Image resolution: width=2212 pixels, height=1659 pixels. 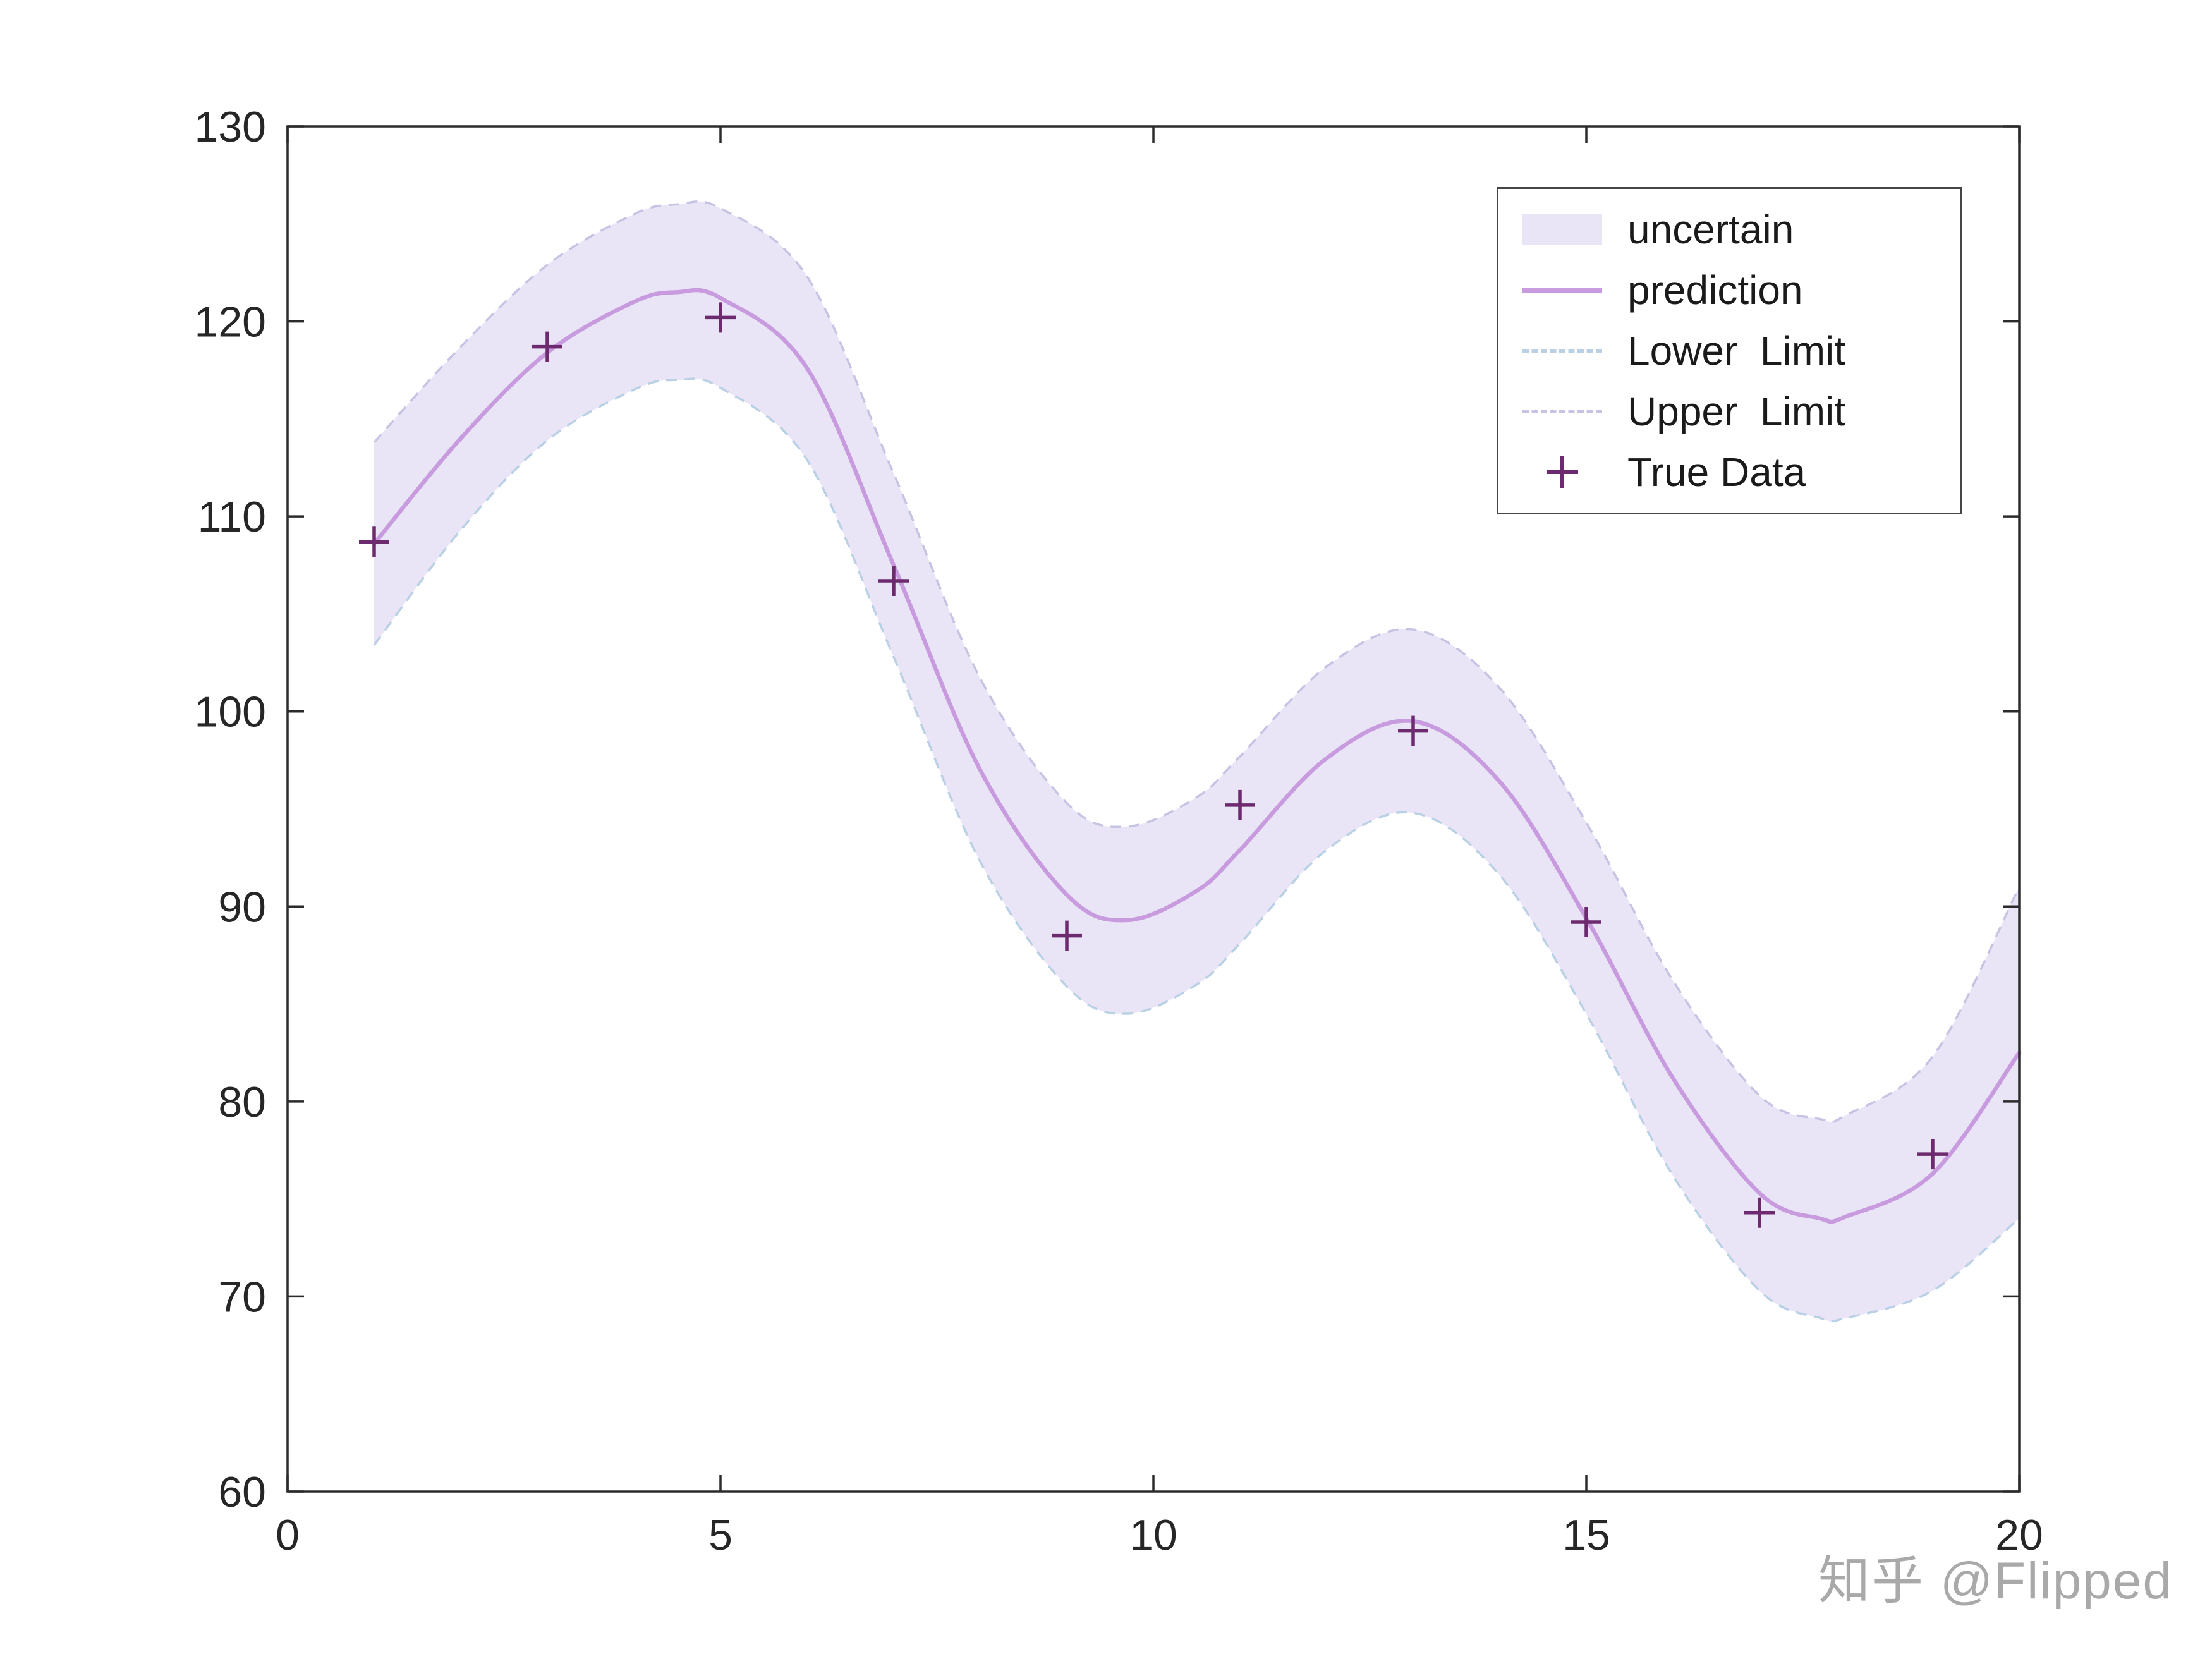 I want to click on legend-item-upper-limit: Upper Limit, so click(x=1729, y=411).